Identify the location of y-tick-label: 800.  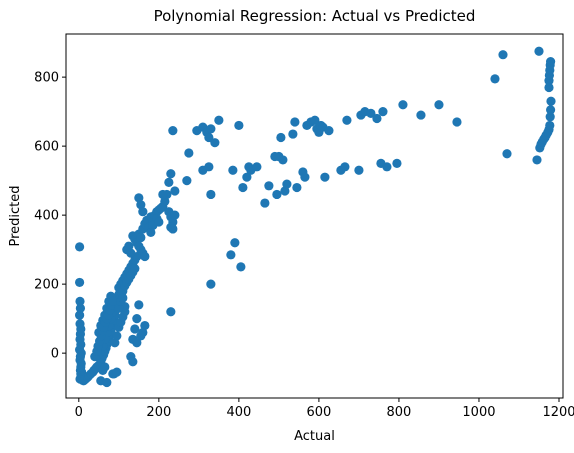
(46, 78).